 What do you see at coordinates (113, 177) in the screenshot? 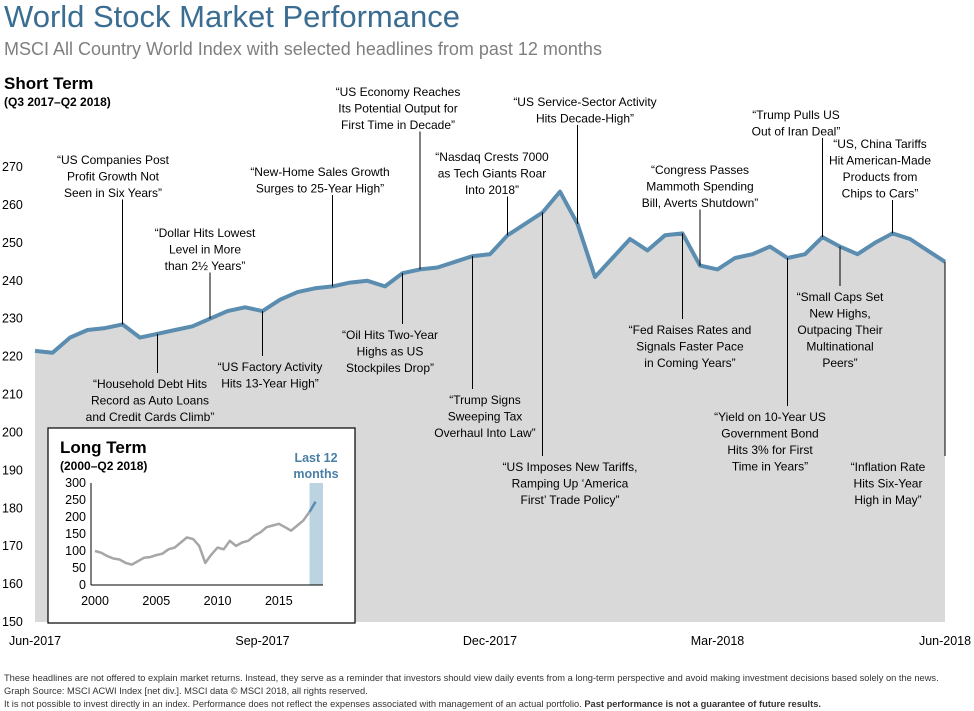
I see `annotation: Profit Growth Not` at bounding box center [113, 177].